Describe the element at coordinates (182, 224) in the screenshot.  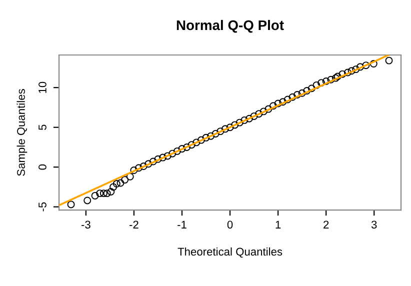
I see `x-tick-label: -1` at that location.